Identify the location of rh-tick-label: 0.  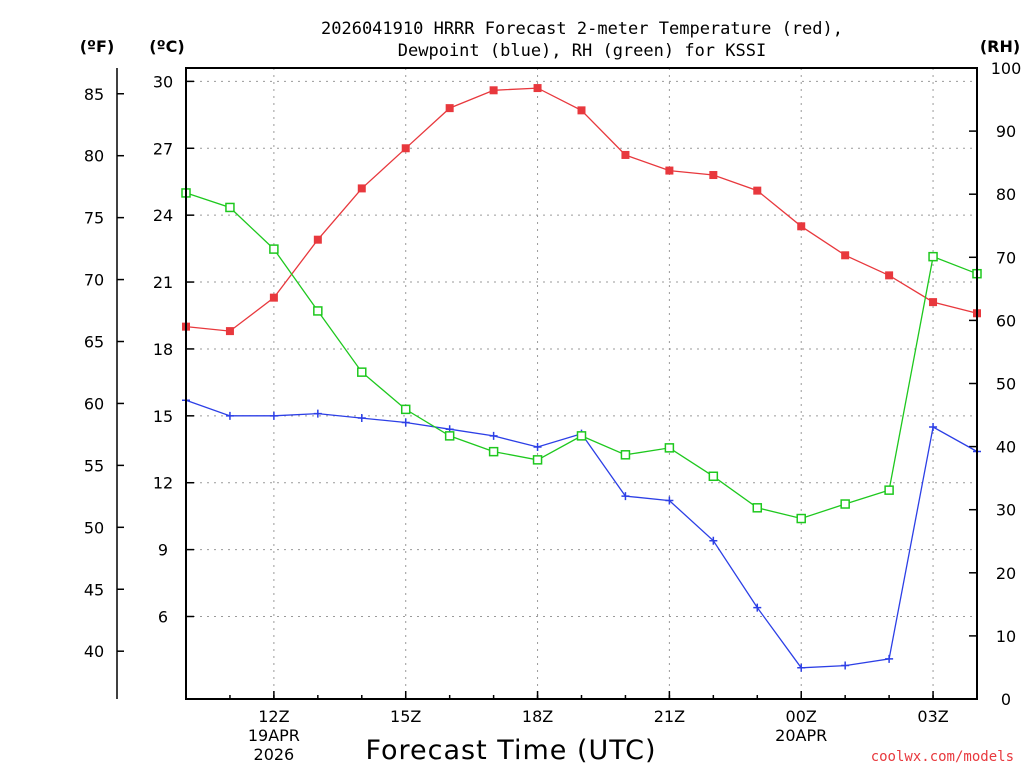
(1006, 699).